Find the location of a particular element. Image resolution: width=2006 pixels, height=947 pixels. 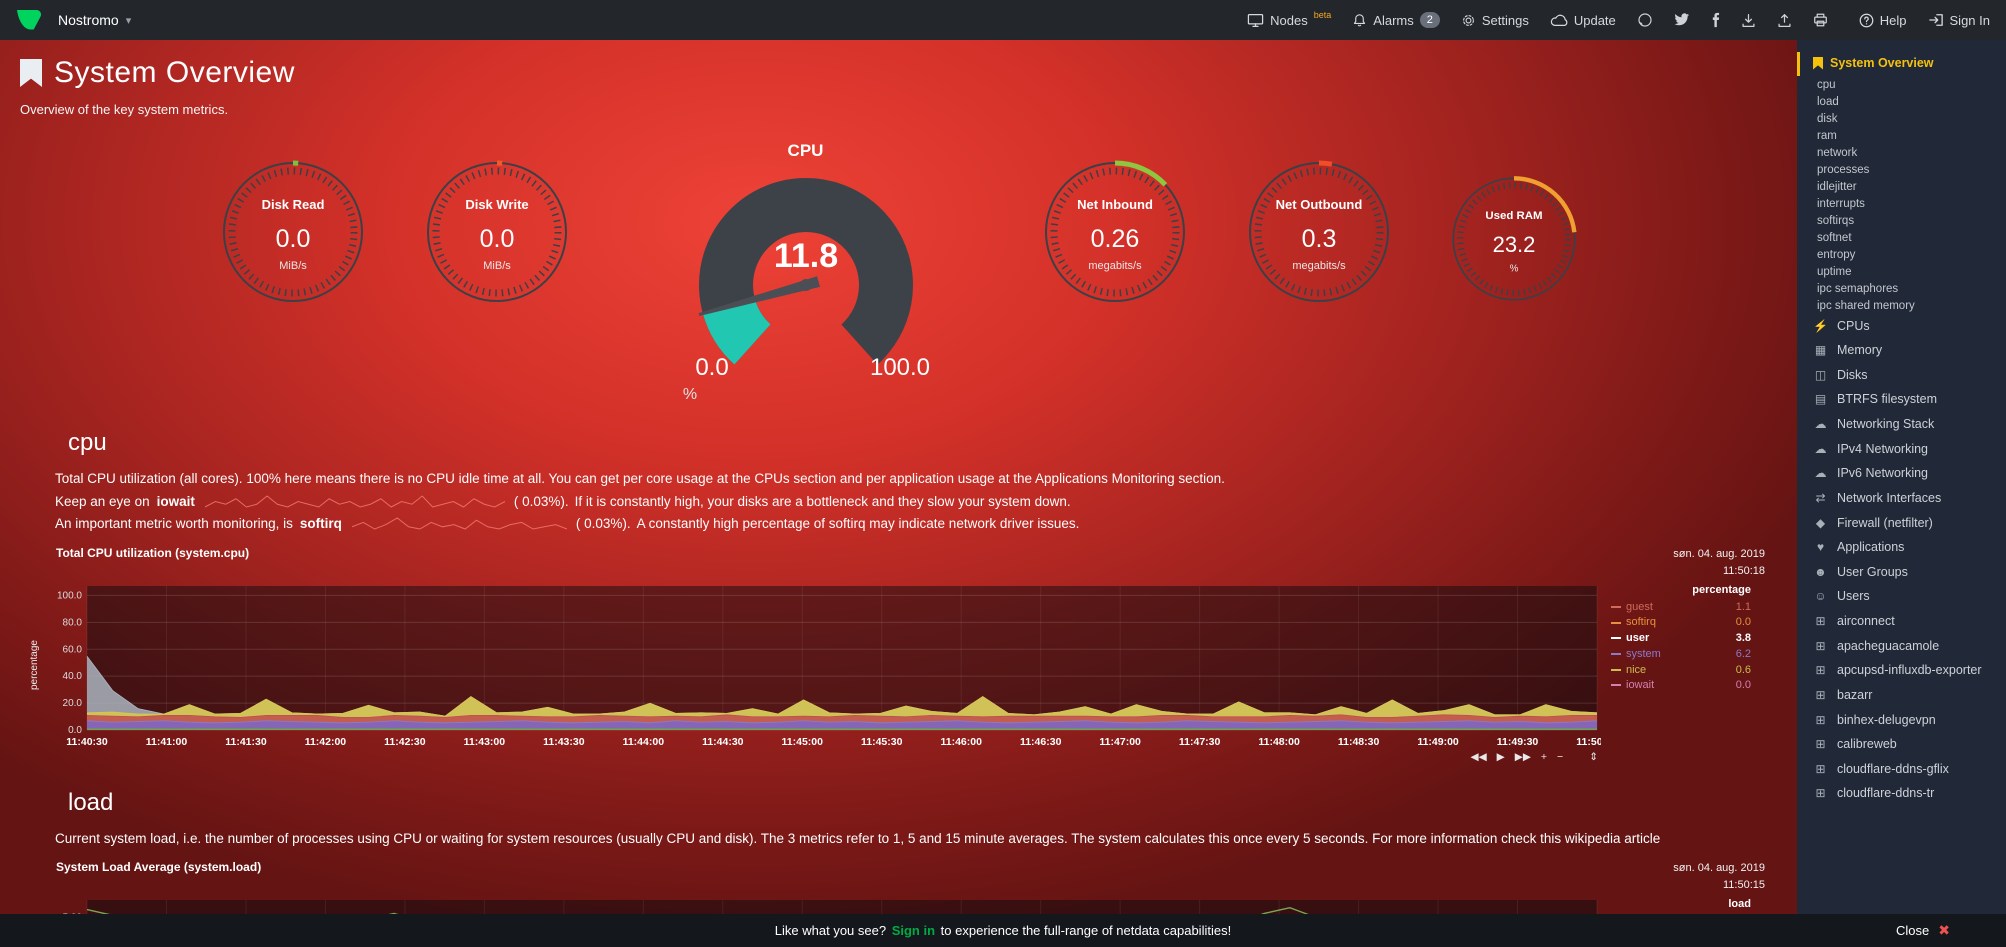

sidebar-item-bazarr: ⊞ bazarr is located at coordinates (1901, 695).